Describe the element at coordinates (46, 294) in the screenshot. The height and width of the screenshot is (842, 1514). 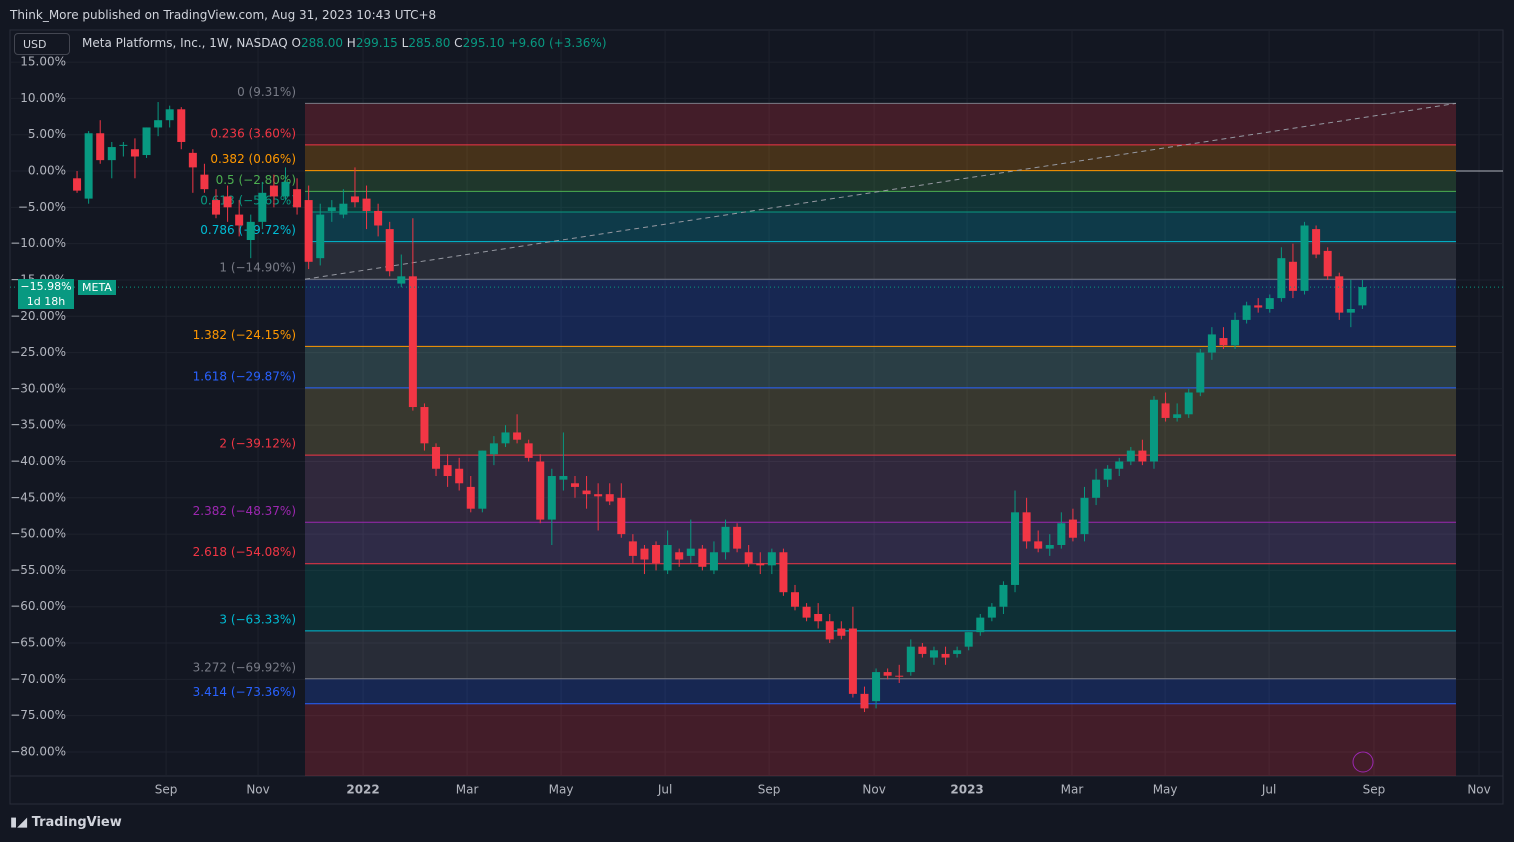
I see `price-tag: −15.98% 1d 18h` at that location.